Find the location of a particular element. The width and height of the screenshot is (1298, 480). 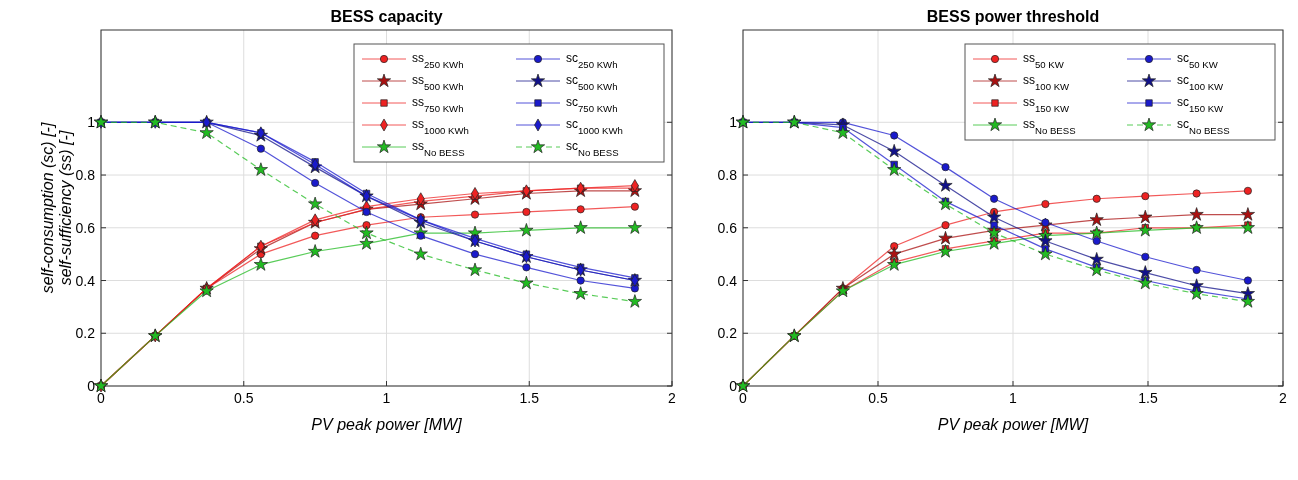

legend-label: ss$_{500 KWh}$ is located at coordinates (438, 82).